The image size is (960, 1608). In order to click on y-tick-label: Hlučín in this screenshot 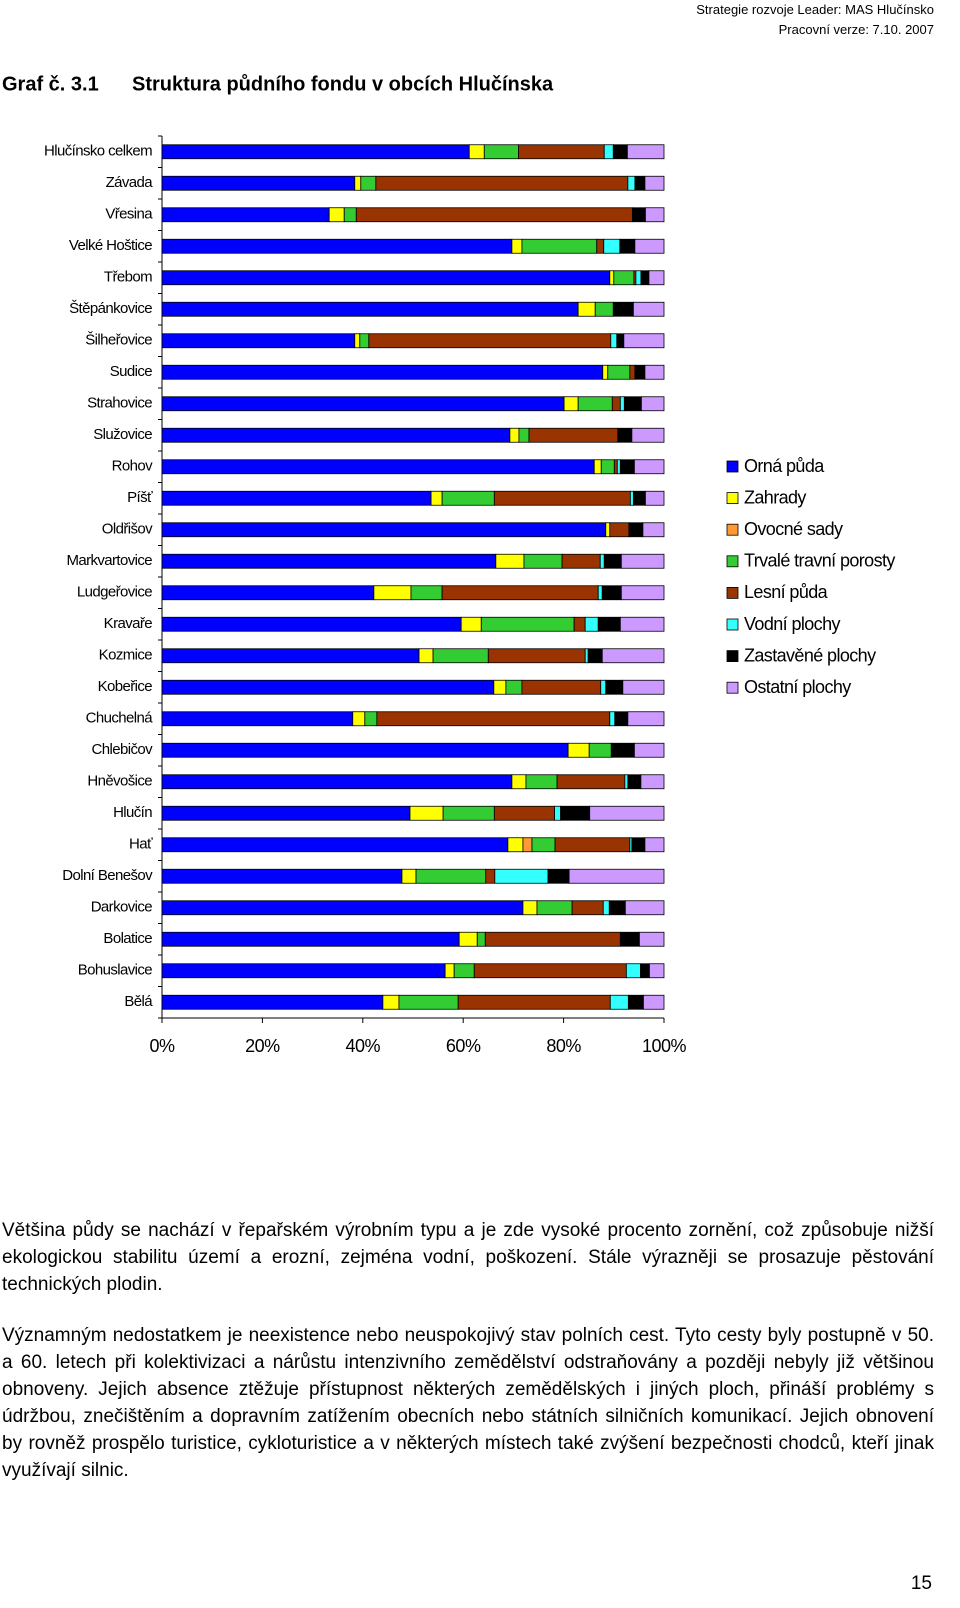, I will do `click(132, 812)`.